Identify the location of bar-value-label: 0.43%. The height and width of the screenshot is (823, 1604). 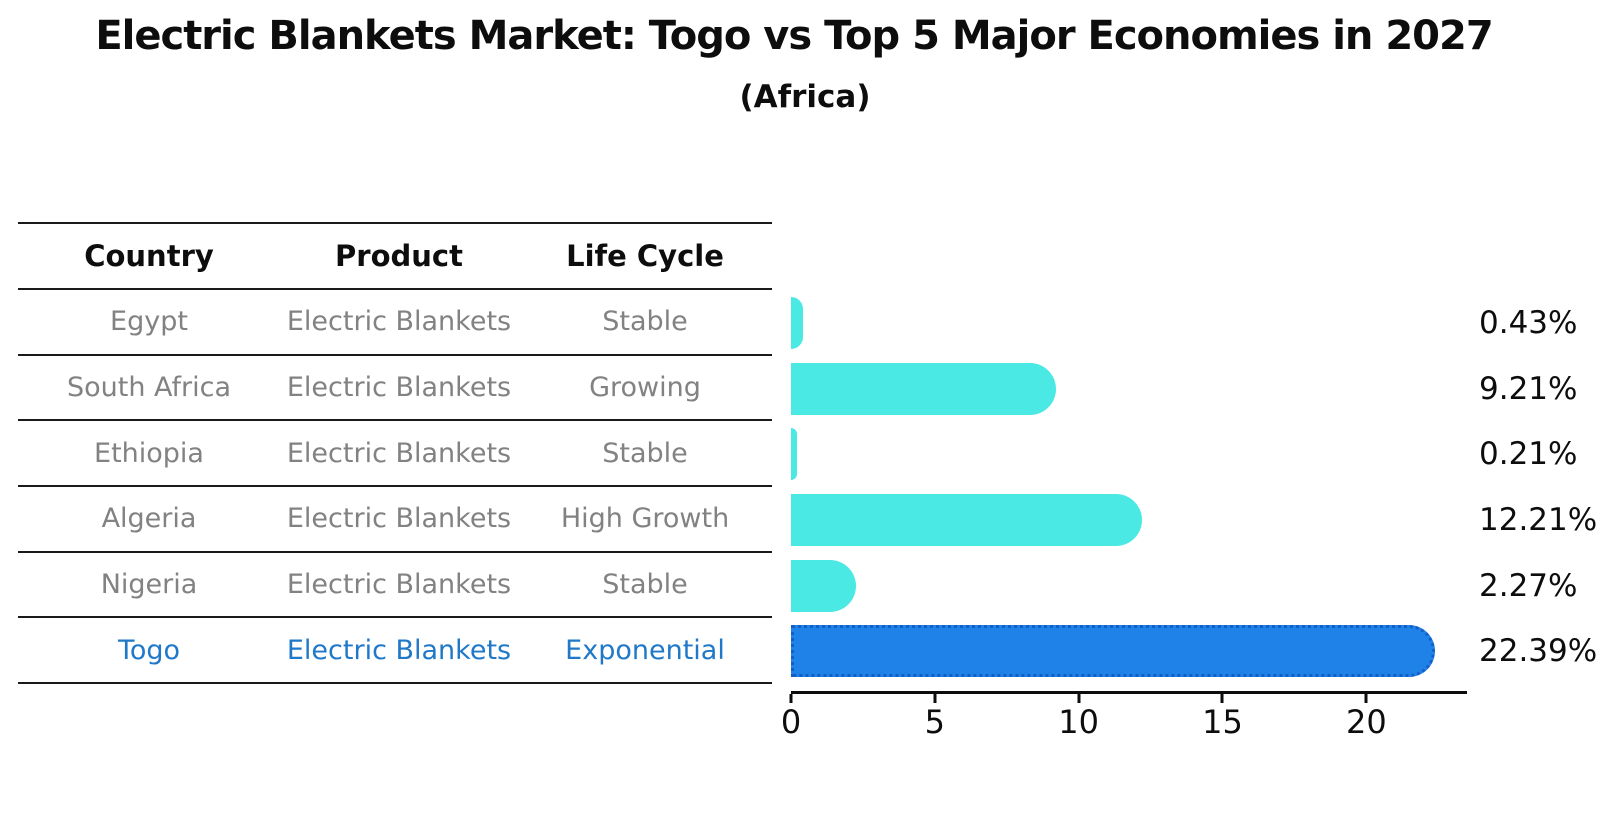
(1528, 322).